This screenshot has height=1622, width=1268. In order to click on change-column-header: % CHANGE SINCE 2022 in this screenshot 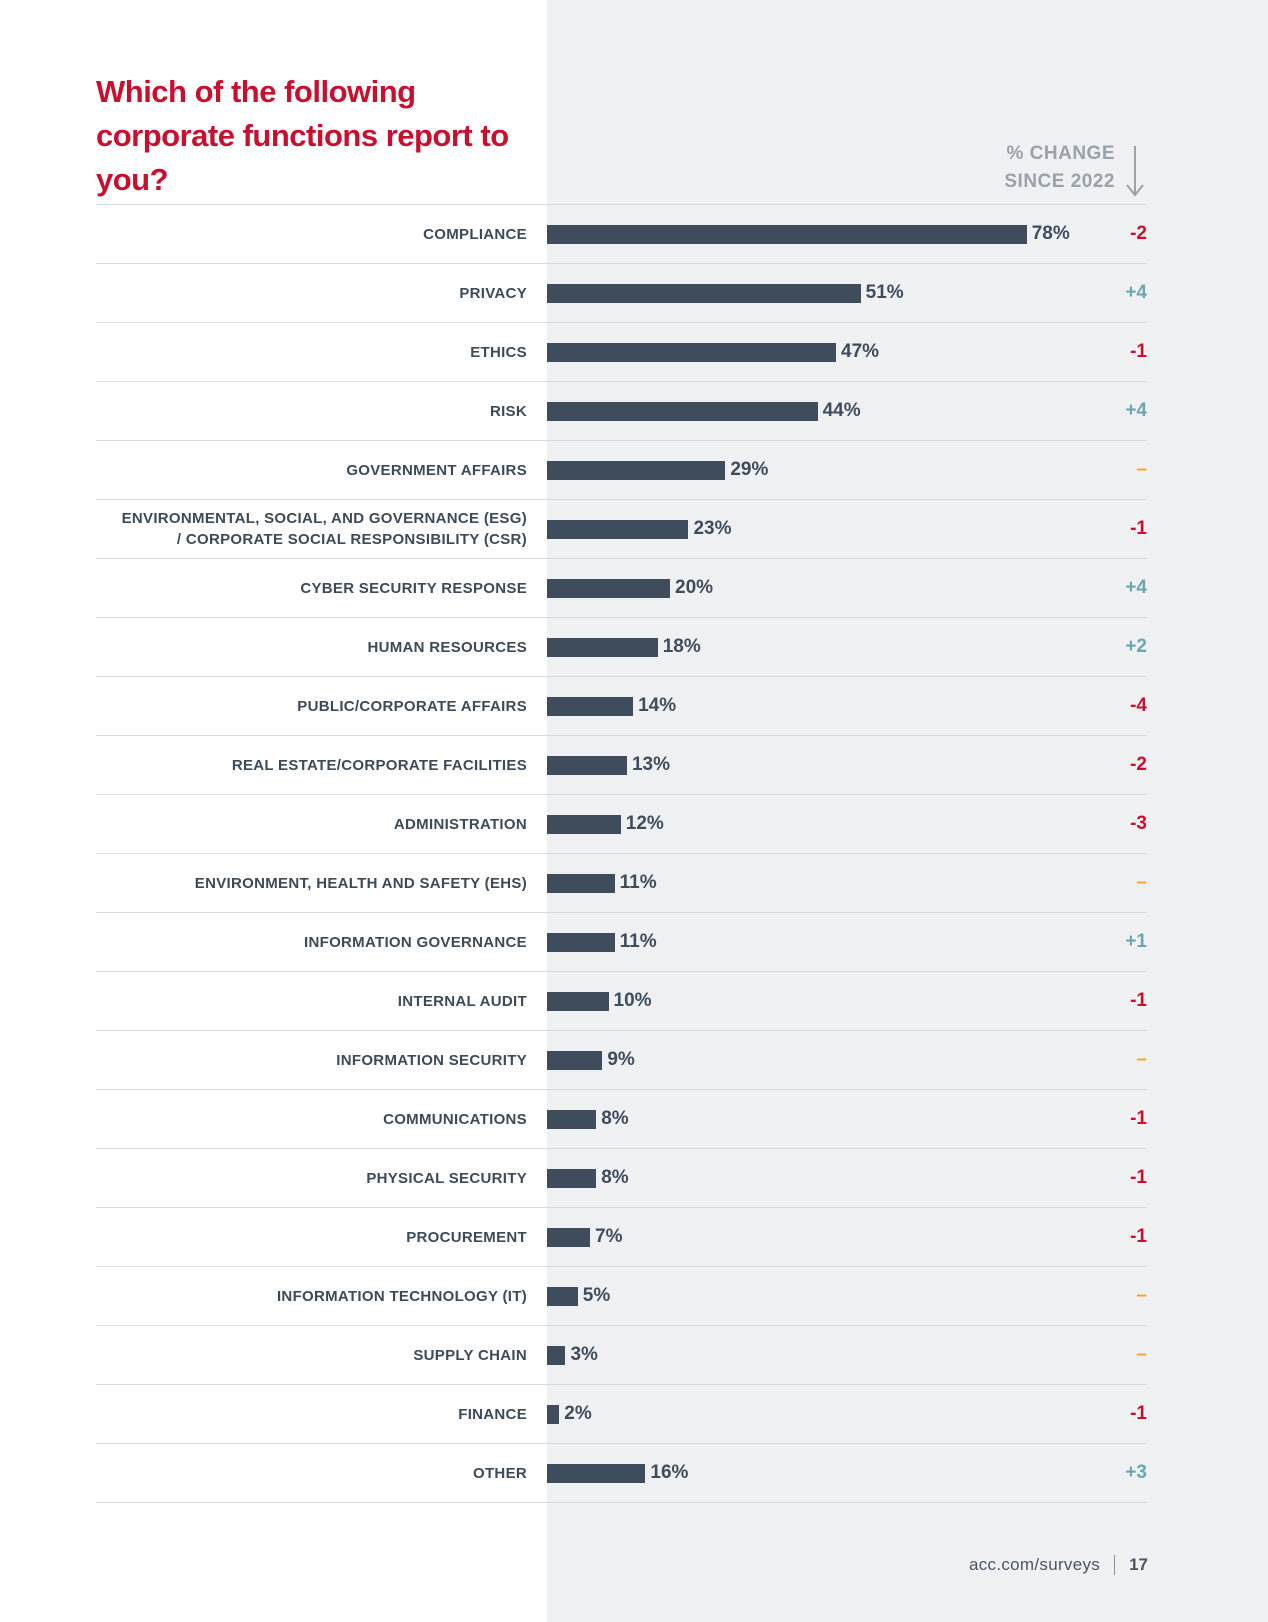, I will do `click(1037, 168)`.